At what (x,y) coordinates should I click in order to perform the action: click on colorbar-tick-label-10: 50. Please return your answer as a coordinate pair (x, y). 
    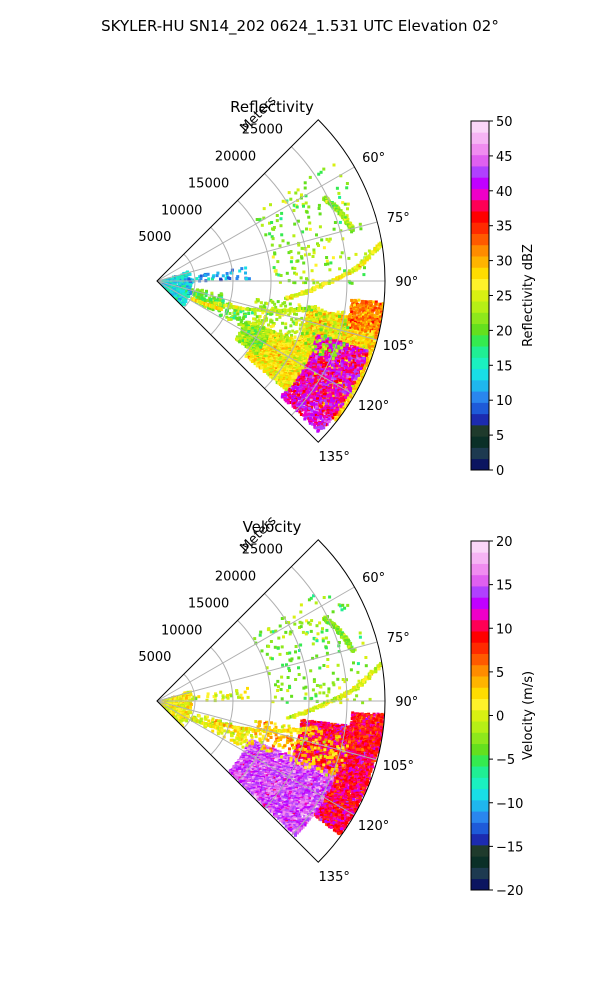
    Looking at the image, I should click on (504, 122).